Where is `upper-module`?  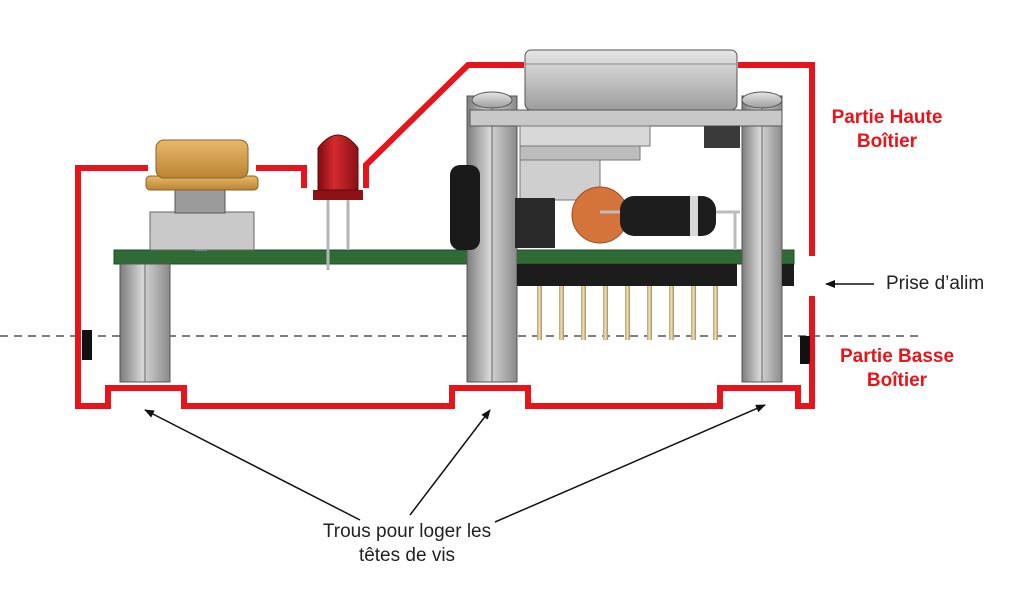 upper-module is located at coordinates (626, 148).